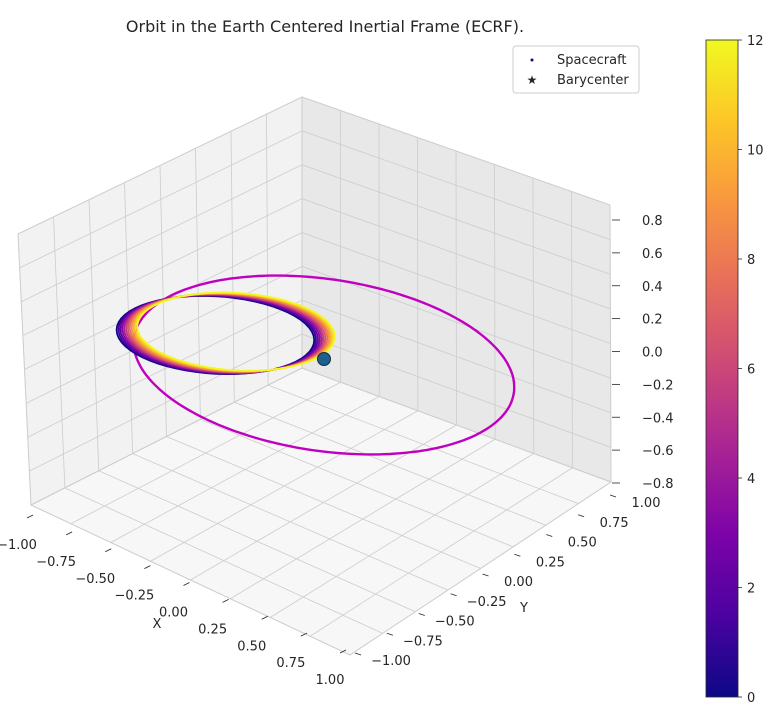  I want to click on z-tick-label: −0.4, so click(658, 418).